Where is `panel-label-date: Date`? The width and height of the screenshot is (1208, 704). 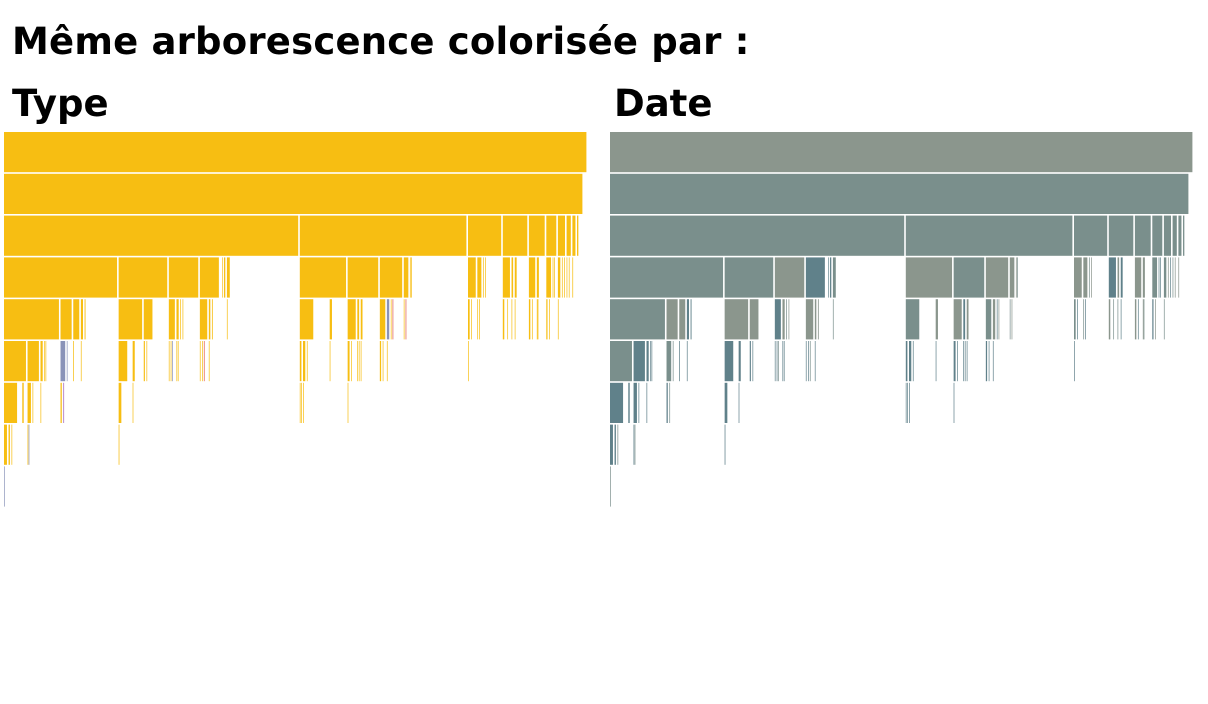 panel-label-date: Date is located at coordinates (663, 103).